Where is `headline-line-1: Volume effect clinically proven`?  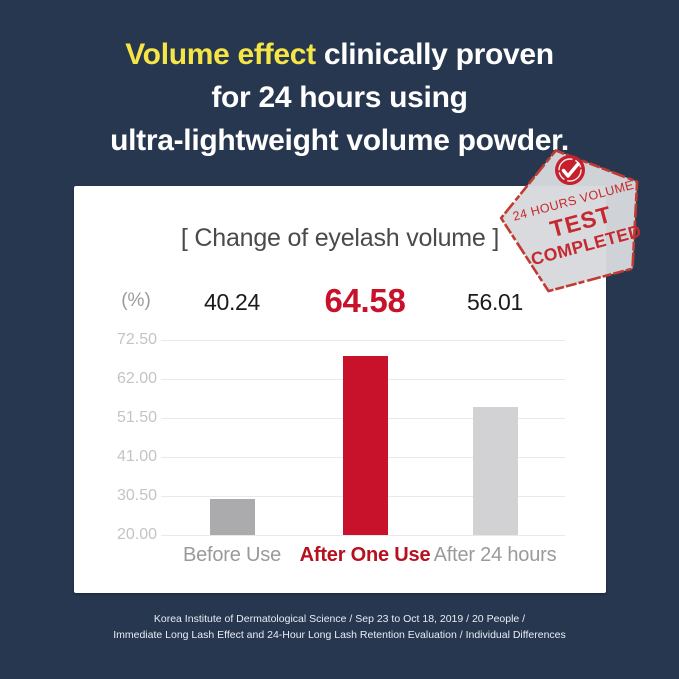
headline-line-1: Volume effect clinically proven is located at coordinates (339, 54).